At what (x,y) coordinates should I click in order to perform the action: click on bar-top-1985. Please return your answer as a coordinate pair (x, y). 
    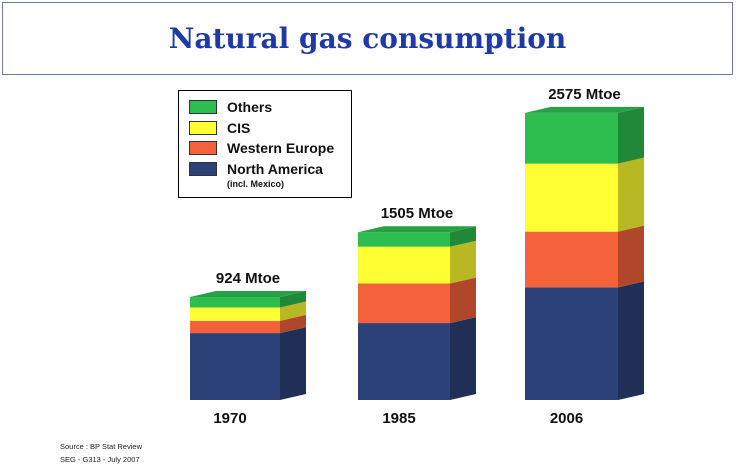
    Looking at the image, I should click on (417, 229).